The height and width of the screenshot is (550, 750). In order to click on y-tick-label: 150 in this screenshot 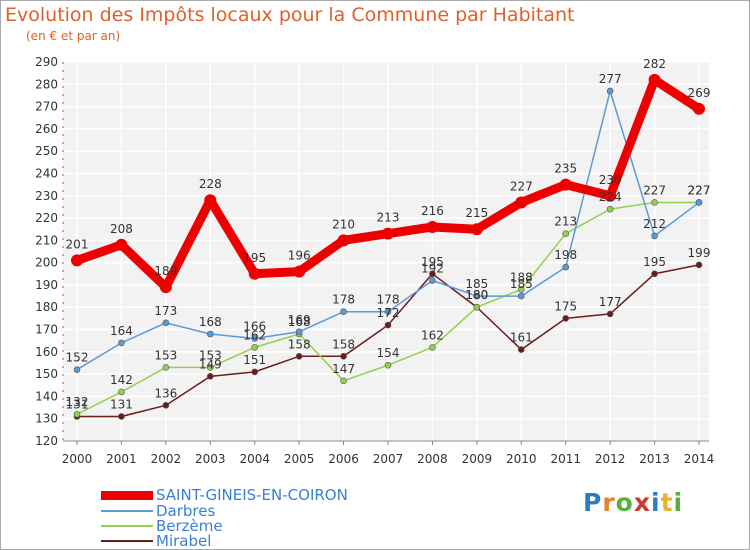, I will do `click(46, 374)`.